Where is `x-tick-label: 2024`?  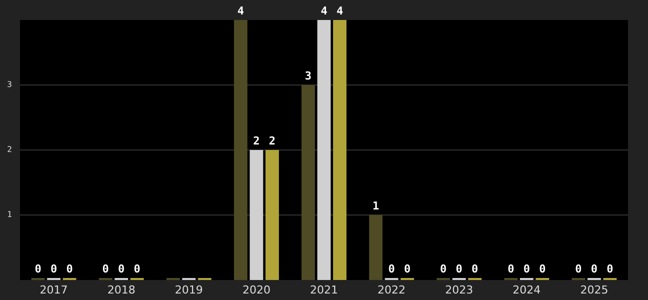
x-tick-label: 2024 is located at coordinates (526, 289).